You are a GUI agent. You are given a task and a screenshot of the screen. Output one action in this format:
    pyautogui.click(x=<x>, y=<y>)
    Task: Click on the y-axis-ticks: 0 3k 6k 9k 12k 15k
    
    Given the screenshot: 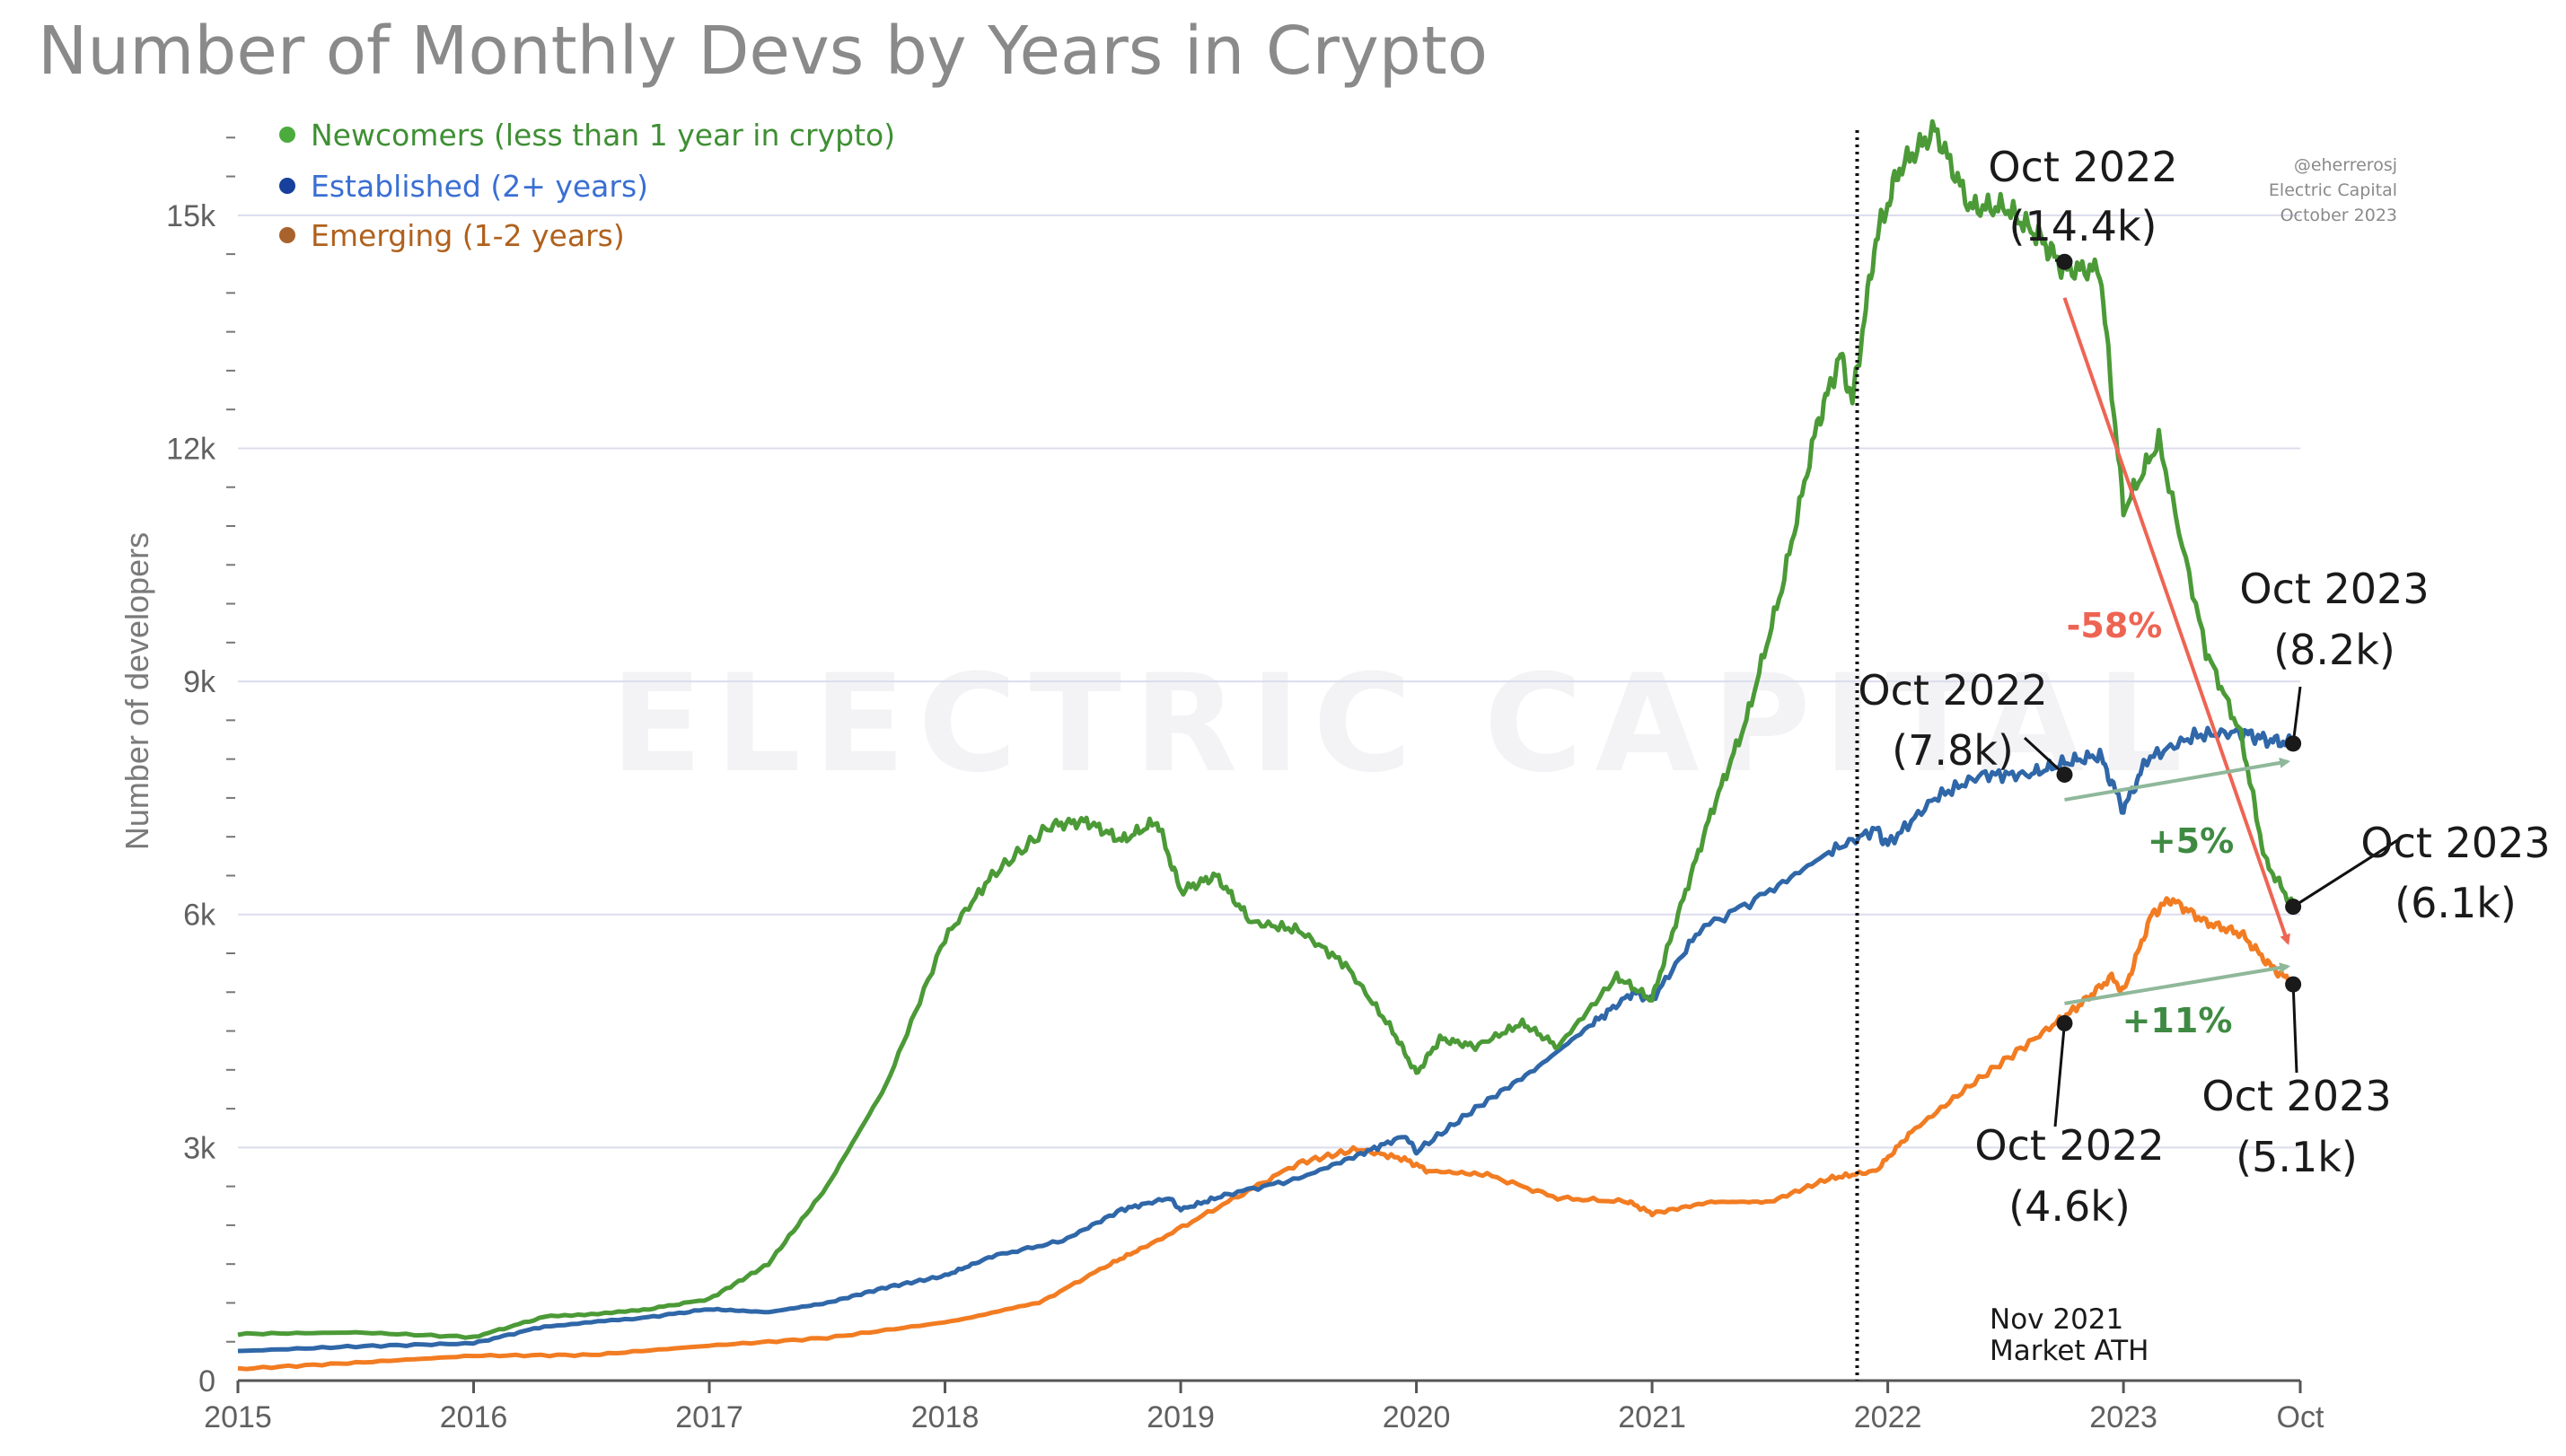 What is the action you would take?
    pyautogui.click(x=200, y=768)
    